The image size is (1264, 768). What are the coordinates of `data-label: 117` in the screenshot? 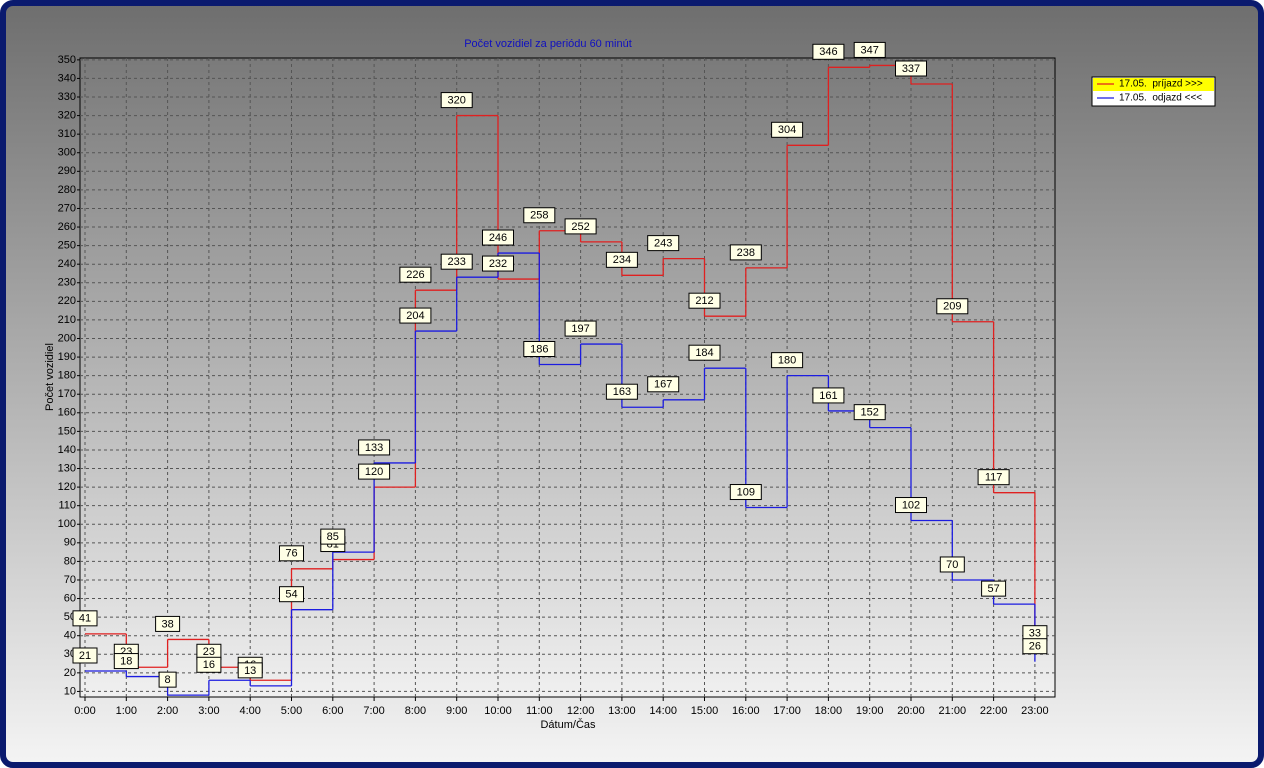 It's located at (994, 478).